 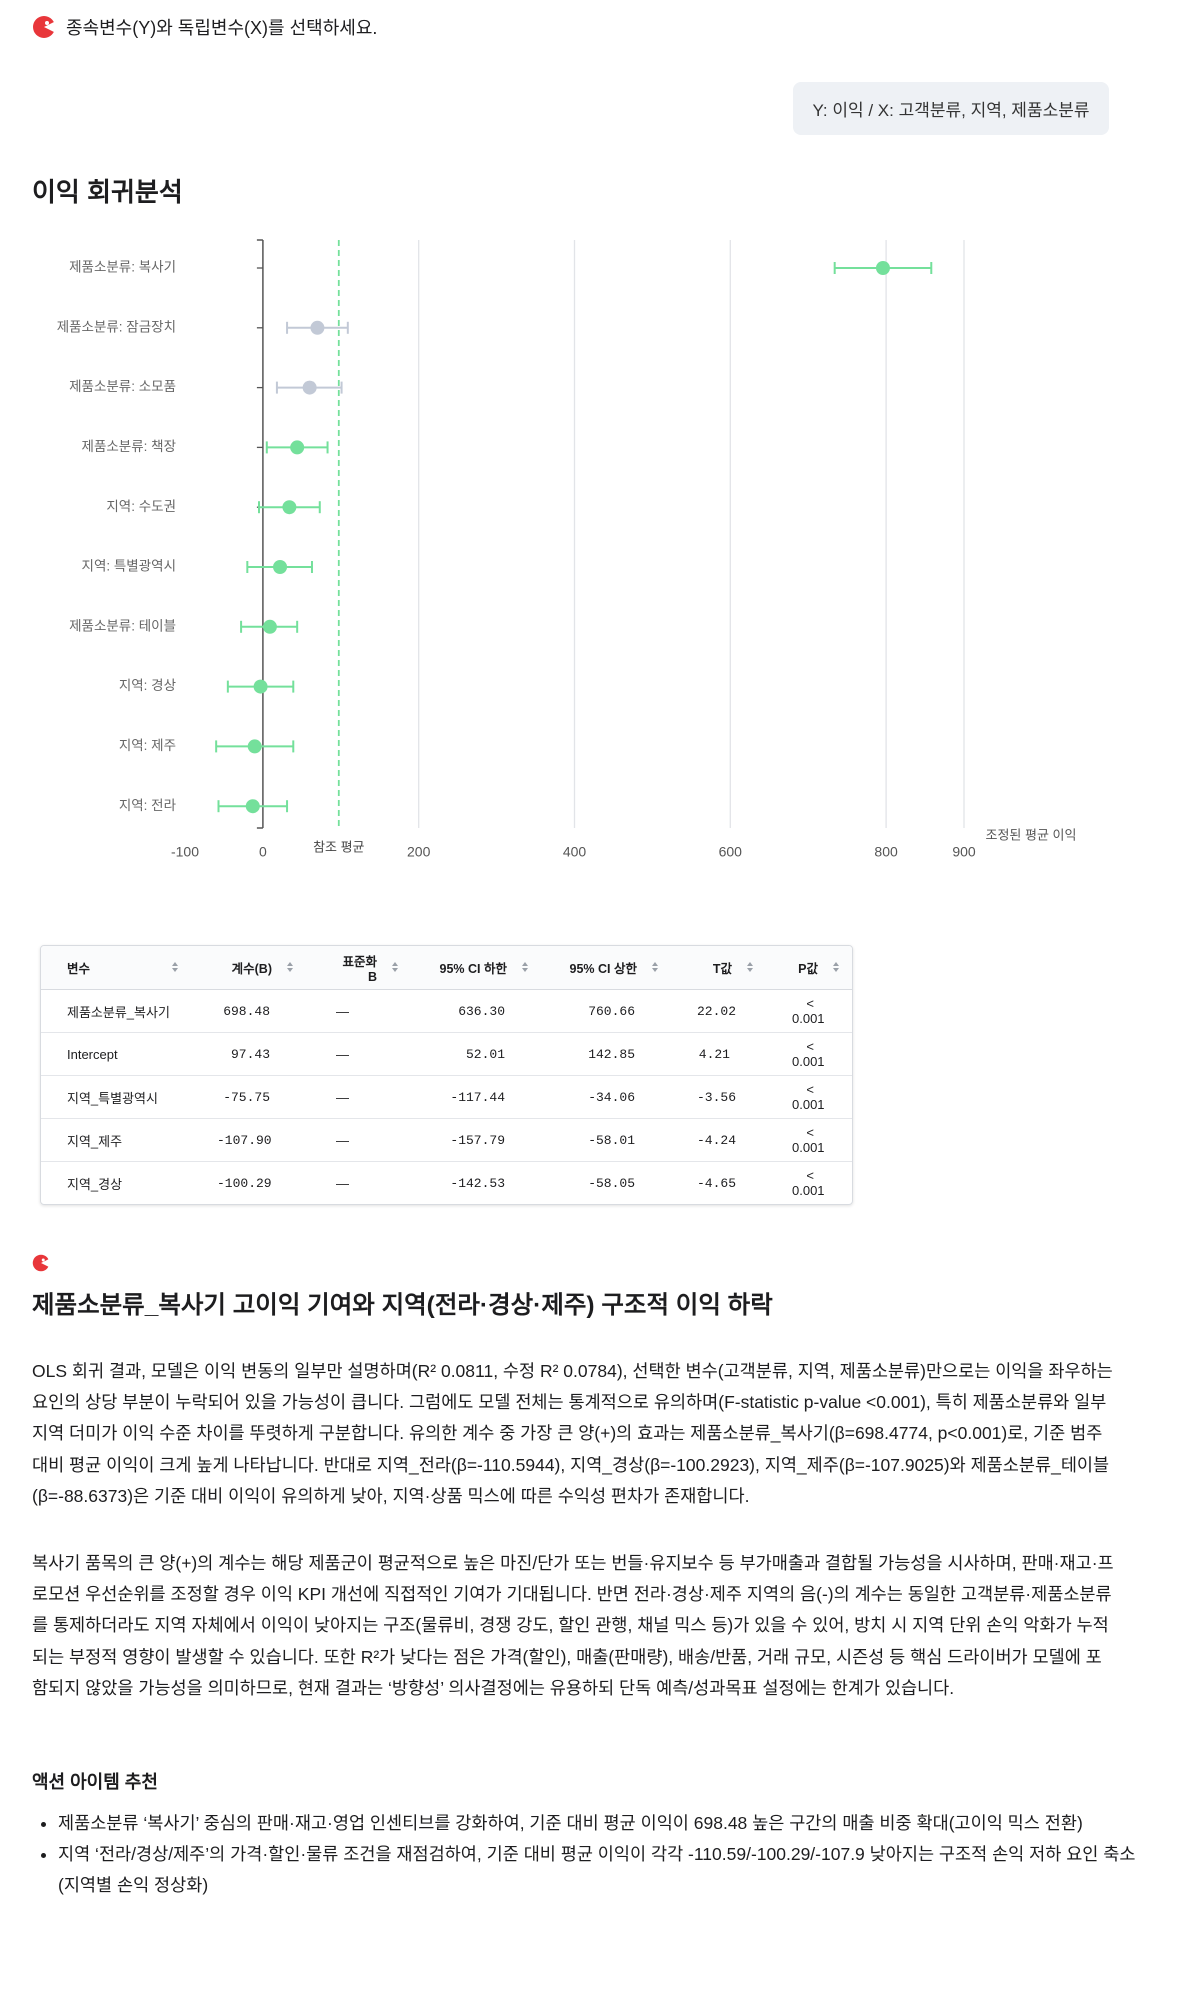 What do you see at coordinates (44, 27) in the screenshot?
I see `app-icon` at bounding box center [44, 27].